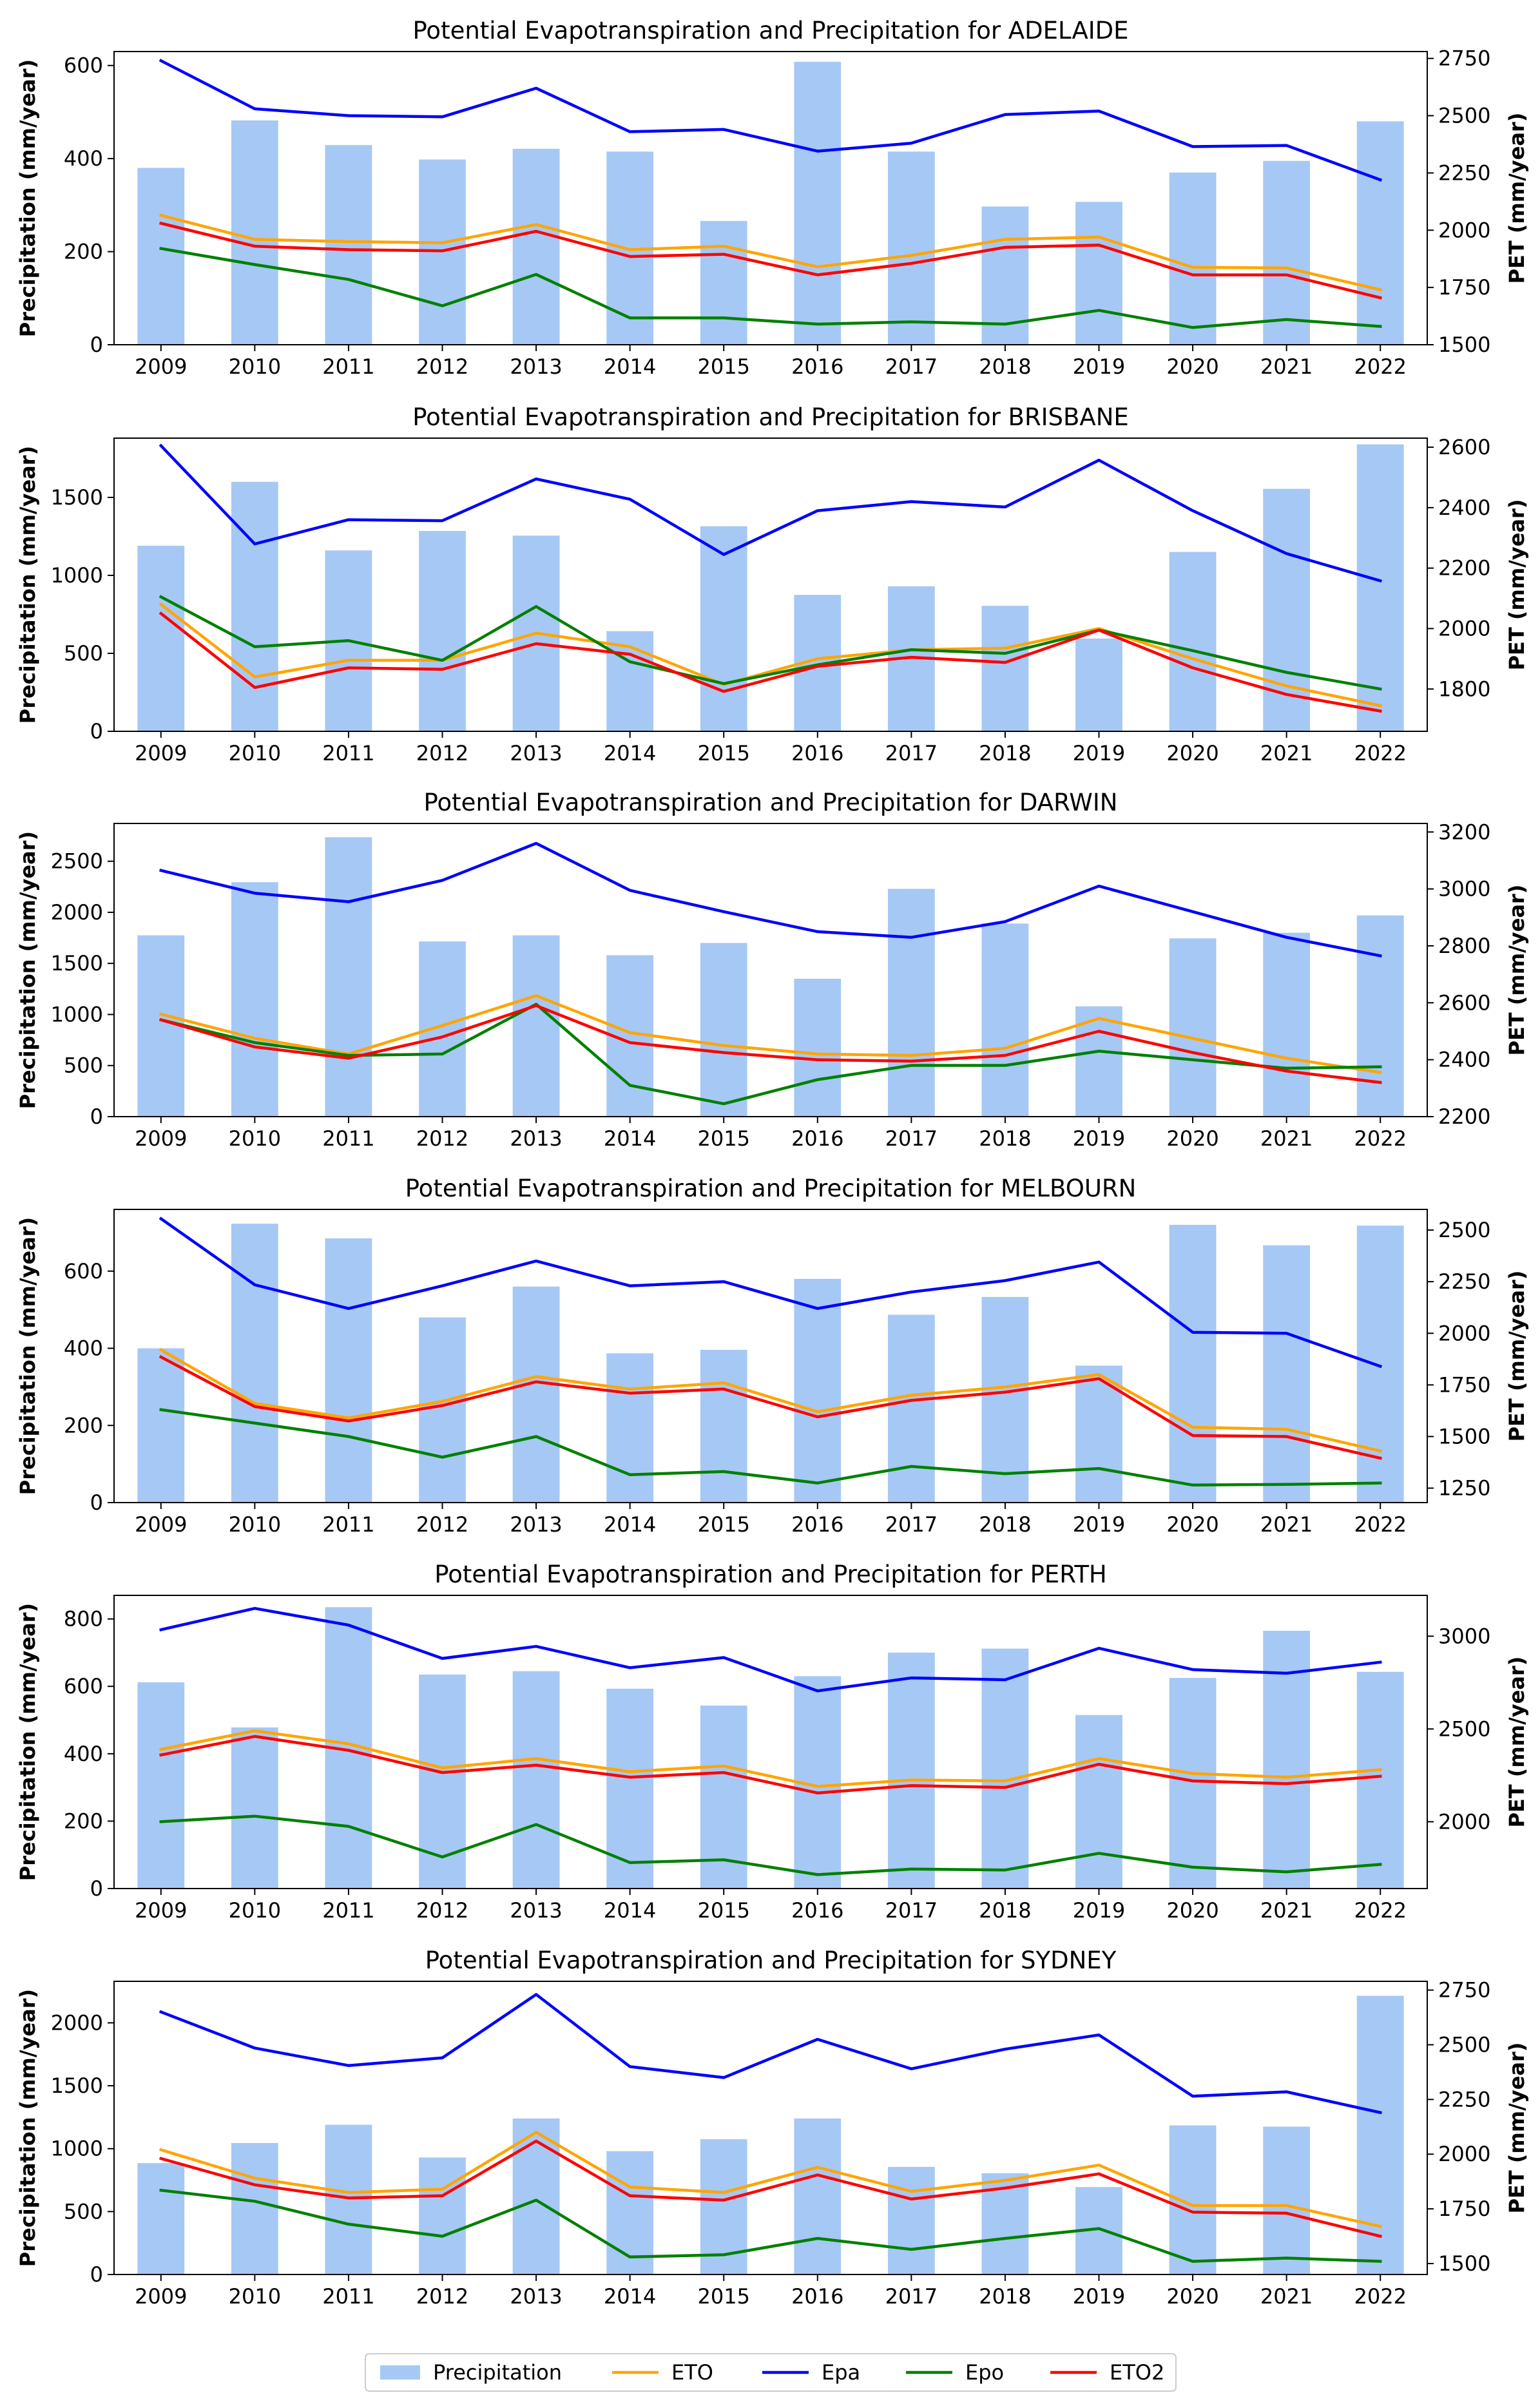  I want to click on y2-tick-label: 2400, so click(1464, 1060).